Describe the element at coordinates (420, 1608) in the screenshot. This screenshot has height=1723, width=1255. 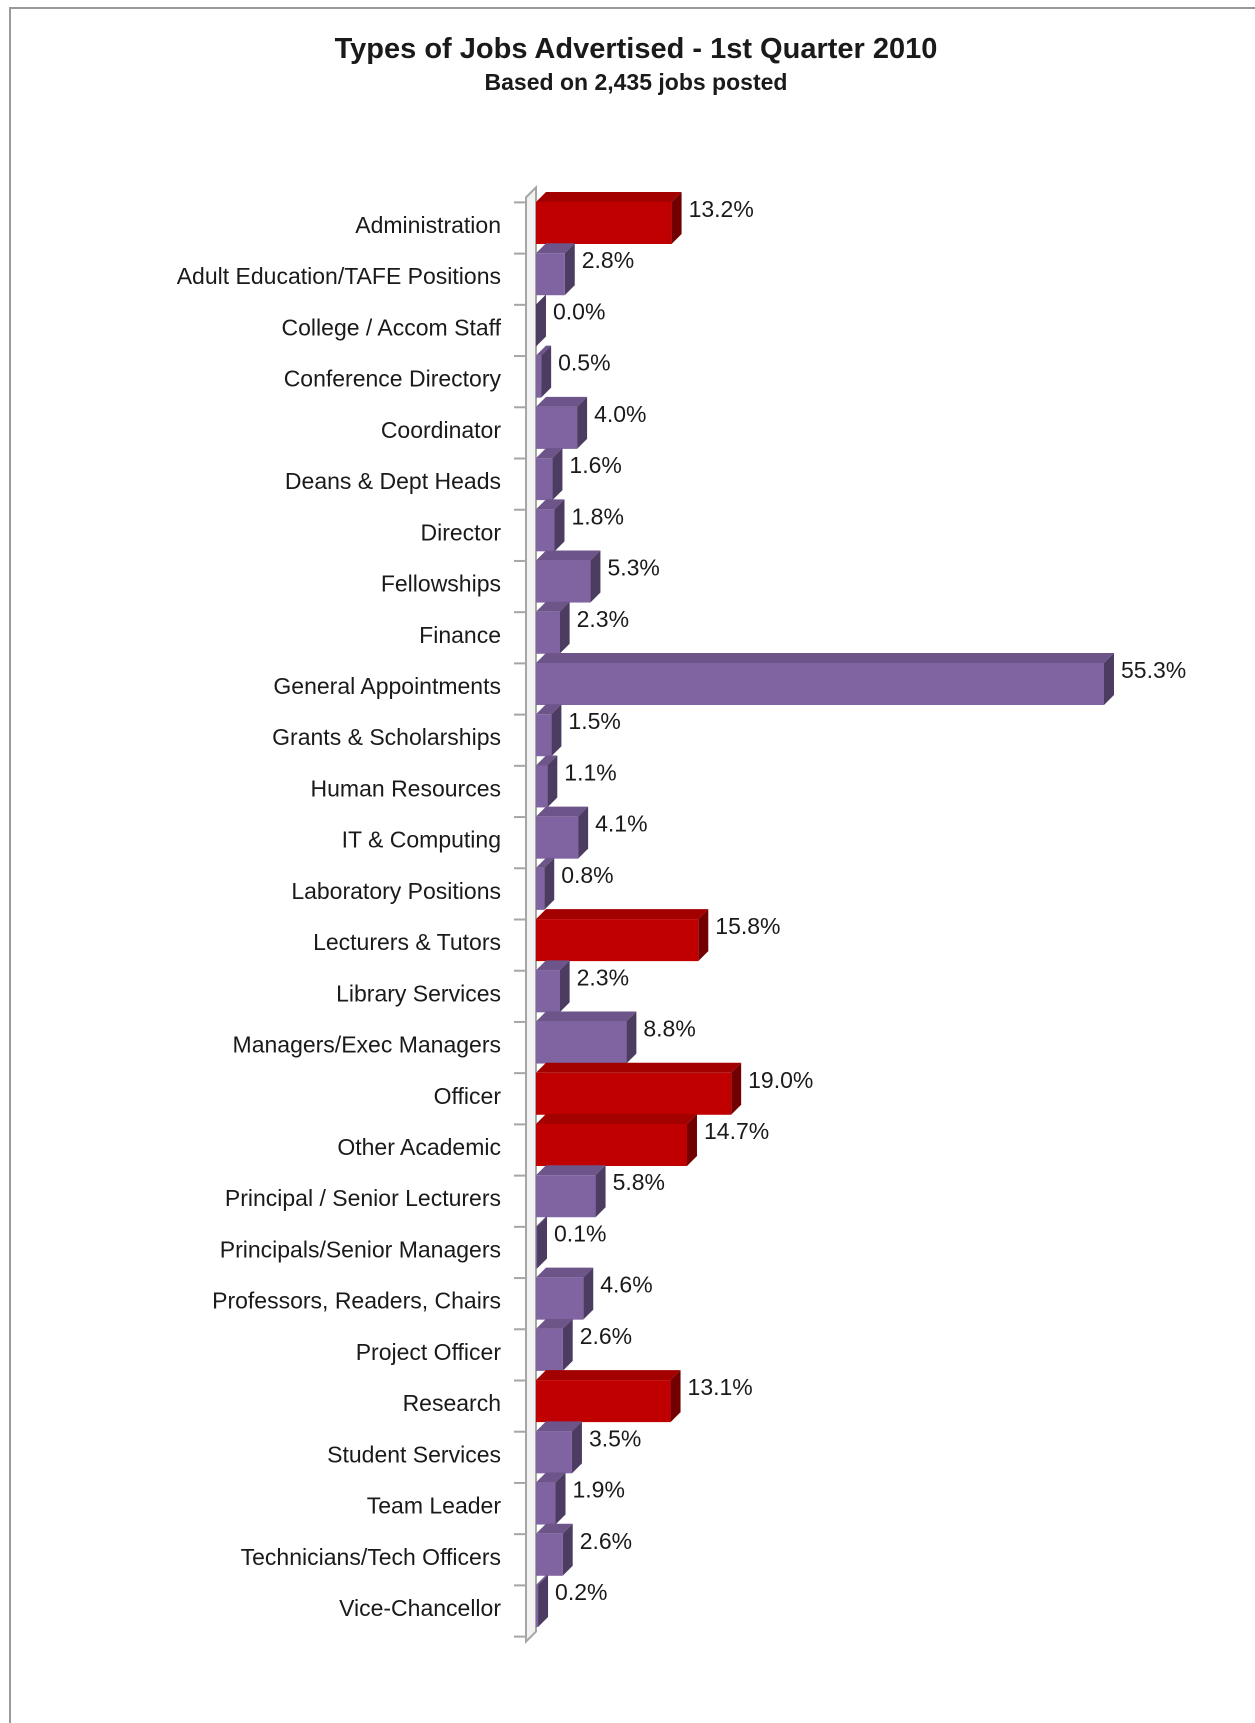
I see `category-label: Vice-Chancellor` at that location.